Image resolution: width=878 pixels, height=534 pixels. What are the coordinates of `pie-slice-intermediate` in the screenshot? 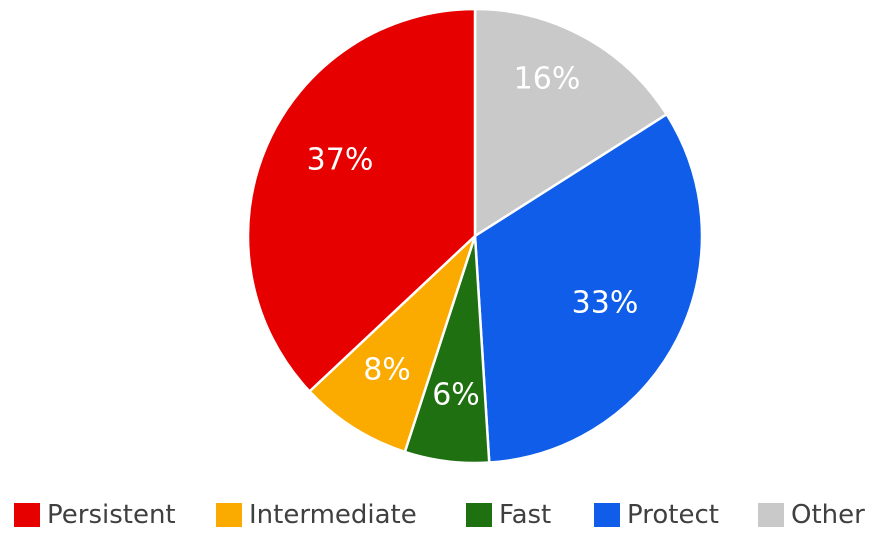 It's located at (392, 344).